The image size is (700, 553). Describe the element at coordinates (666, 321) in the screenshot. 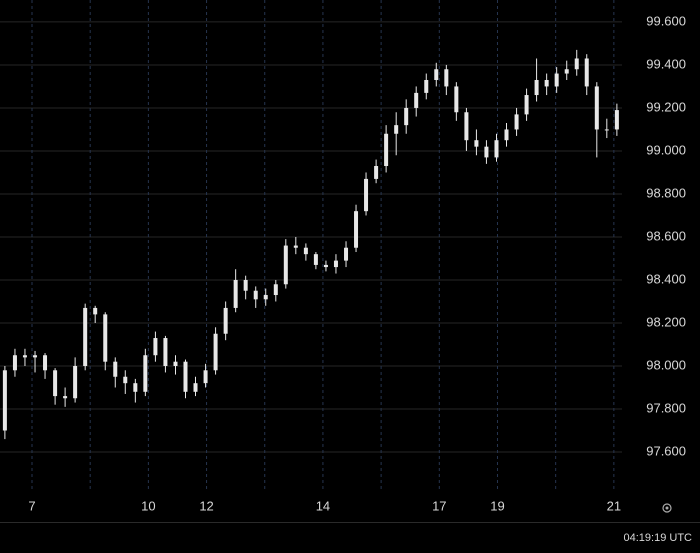

I see `y-tick-label: 98.200` at that location.